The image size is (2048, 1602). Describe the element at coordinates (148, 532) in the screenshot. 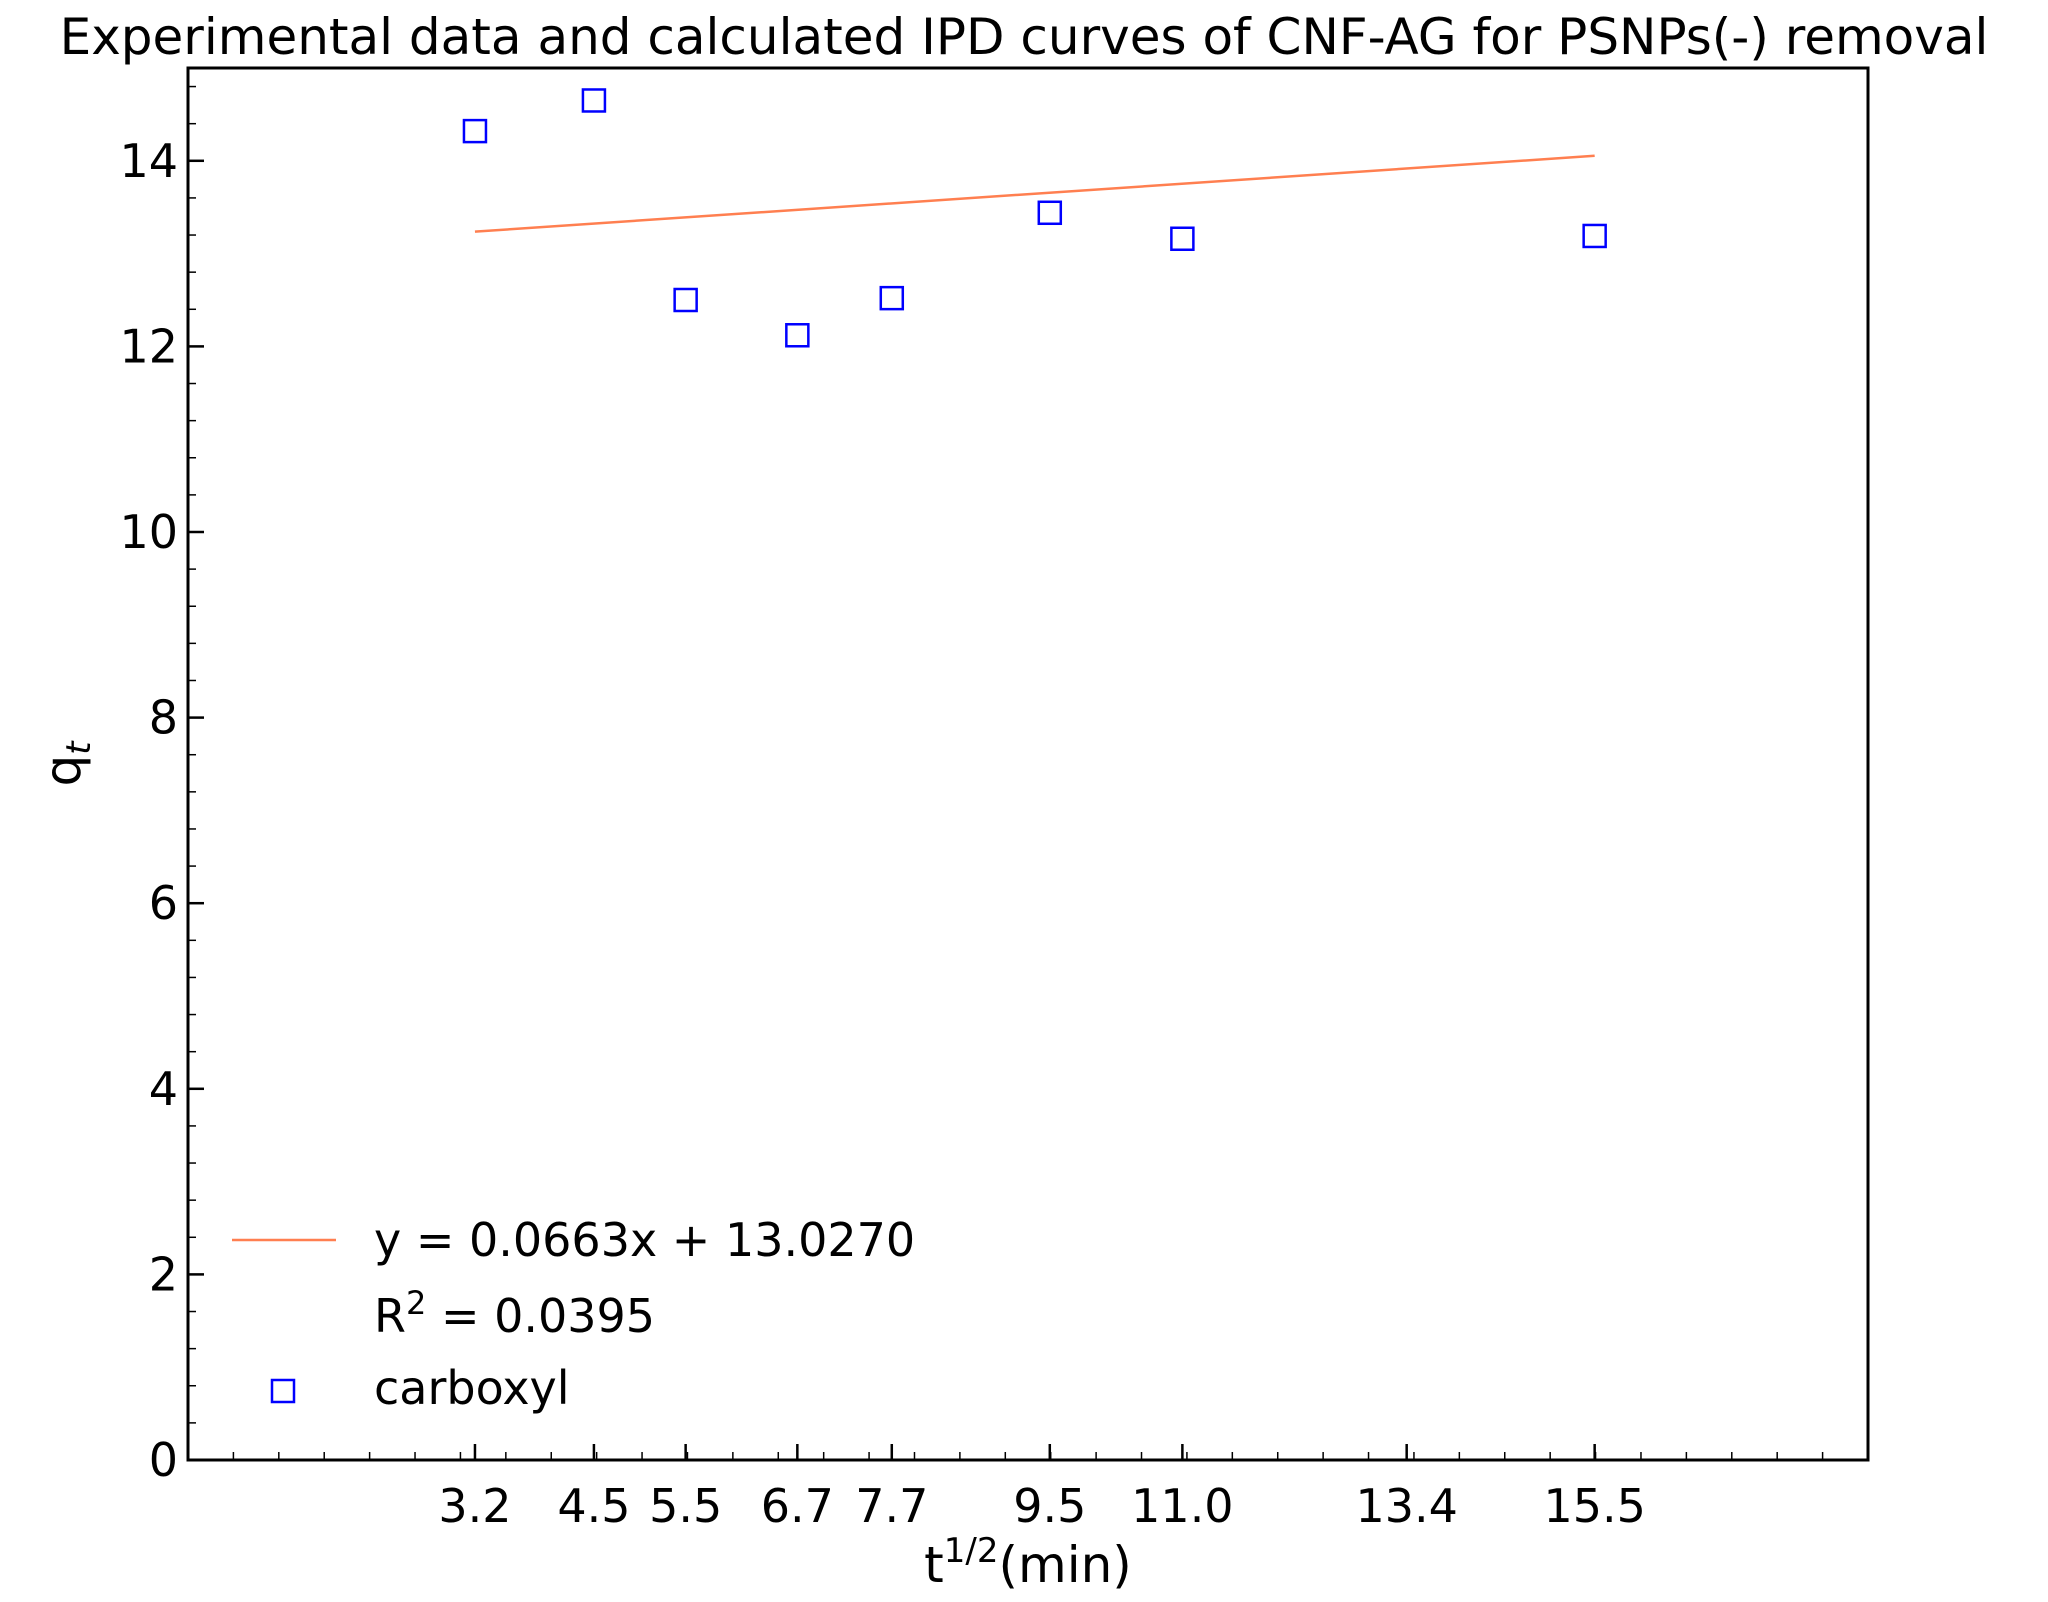

I see `y-tick-label: 10` at that location.